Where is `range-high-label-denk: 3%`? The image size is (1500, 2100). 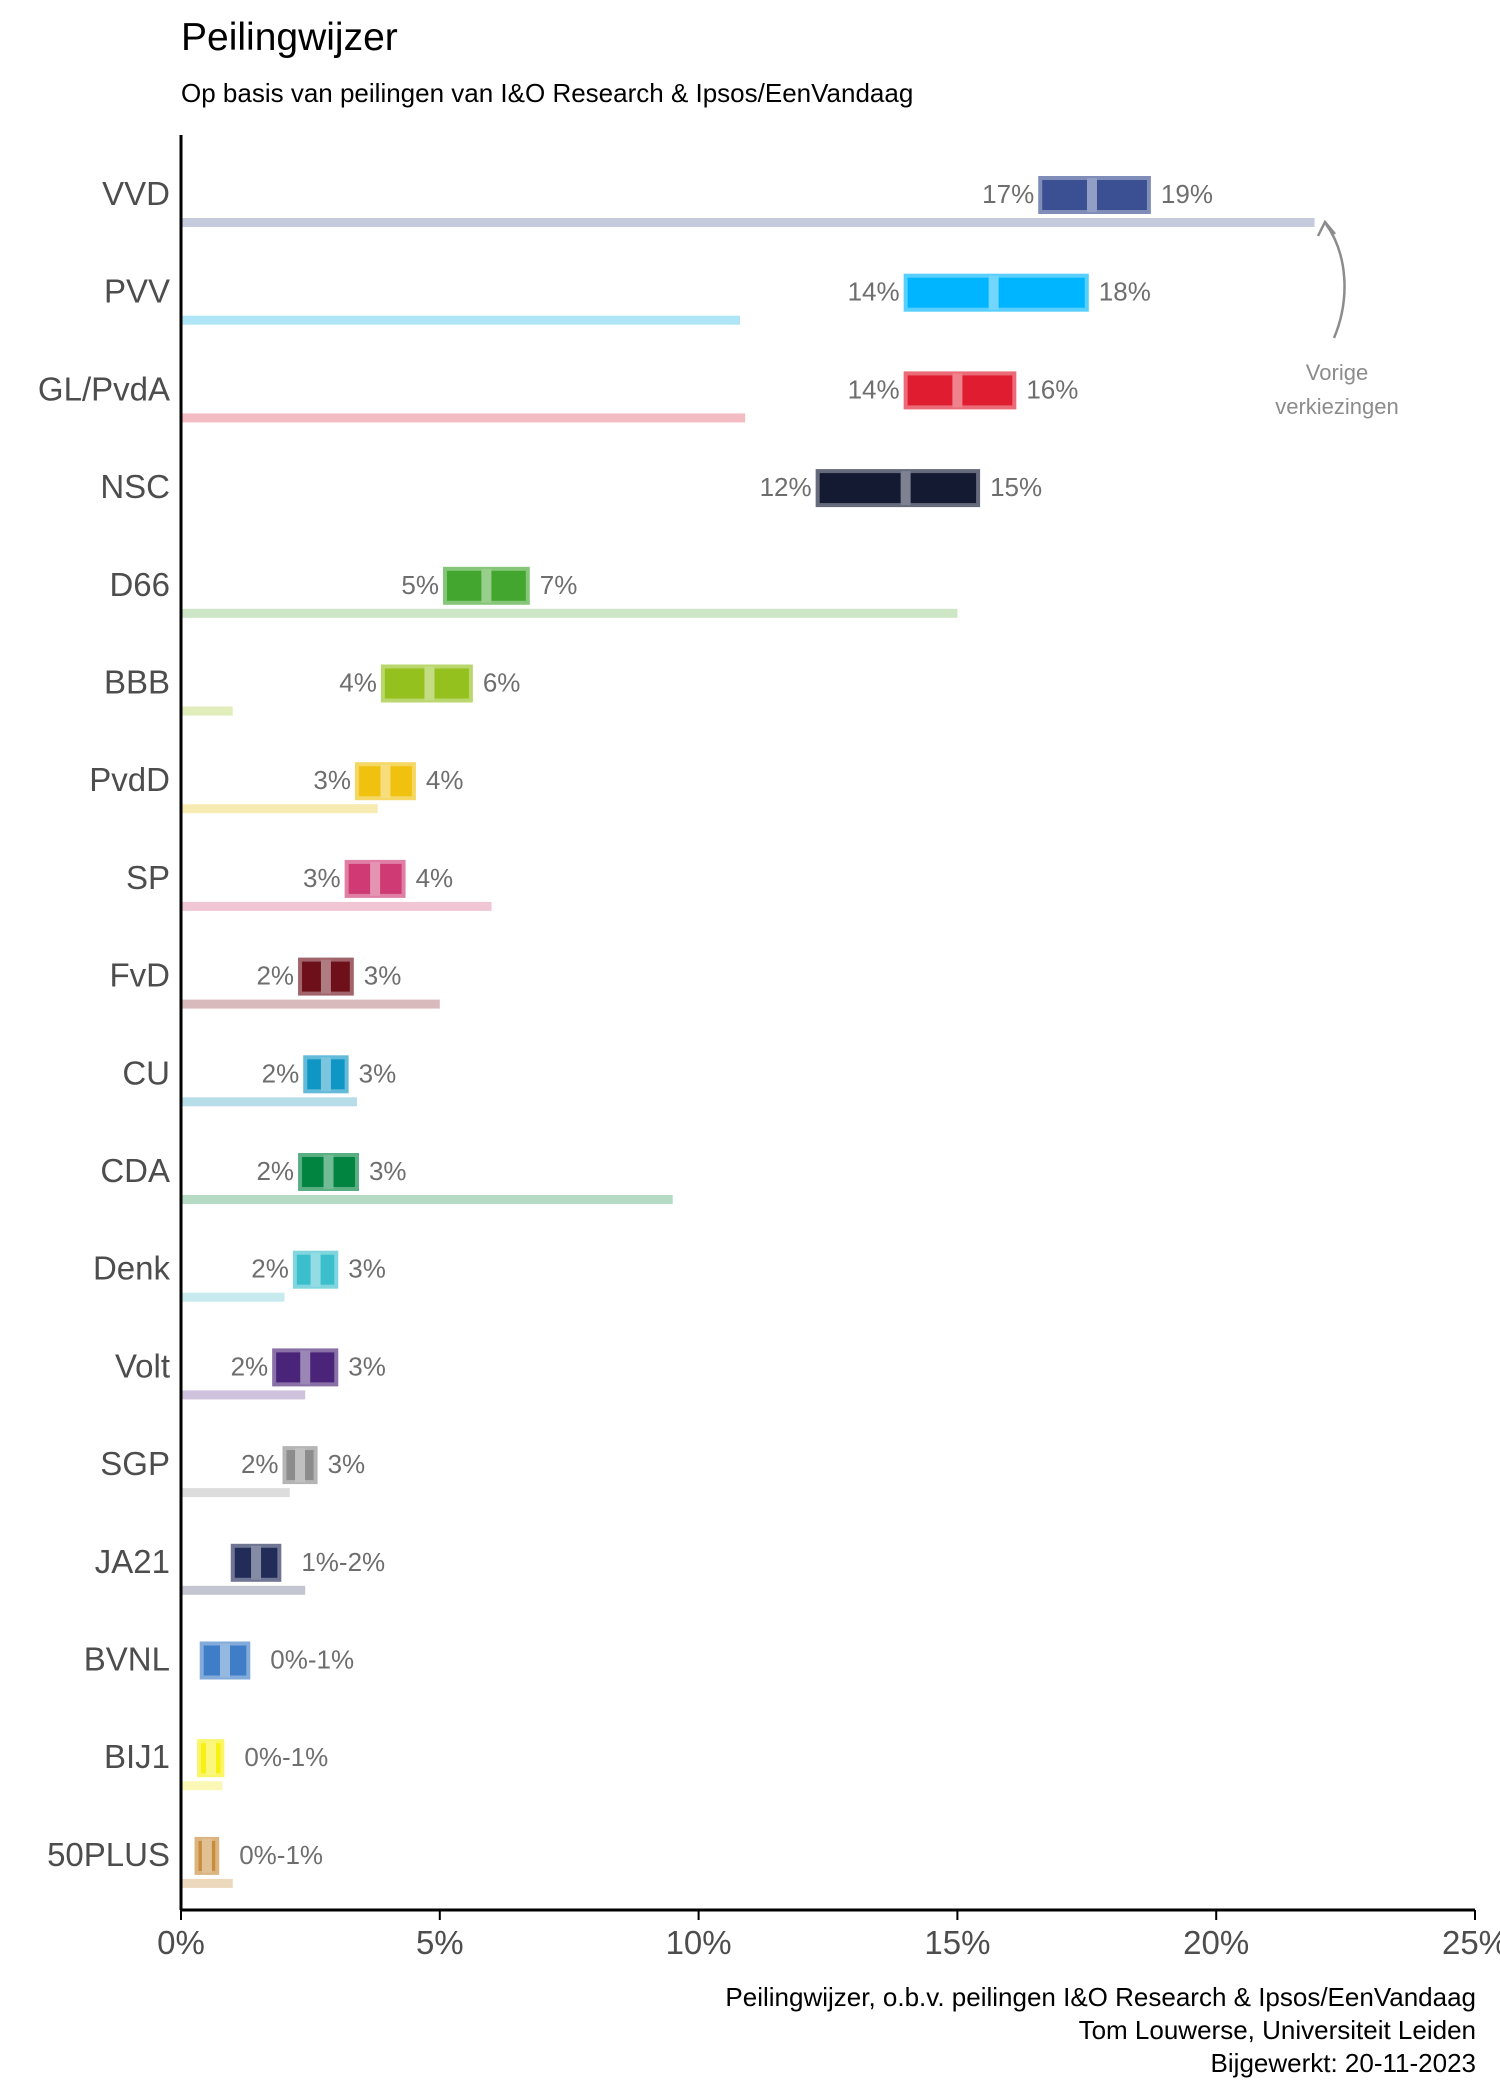 range-high-label-denk: 3% is located at coordinates (367, 1269).